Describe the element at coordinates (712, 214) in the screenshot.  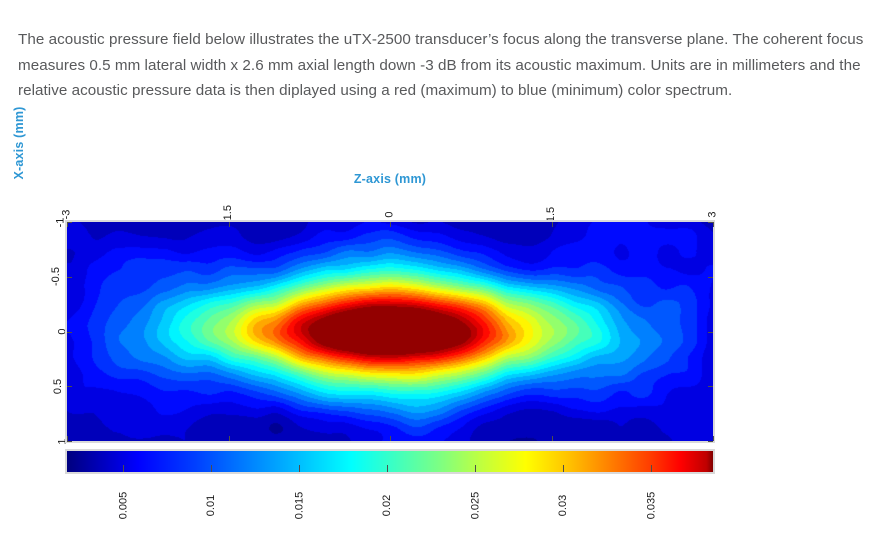
I see `x-tick-label-text: 3` at that location.